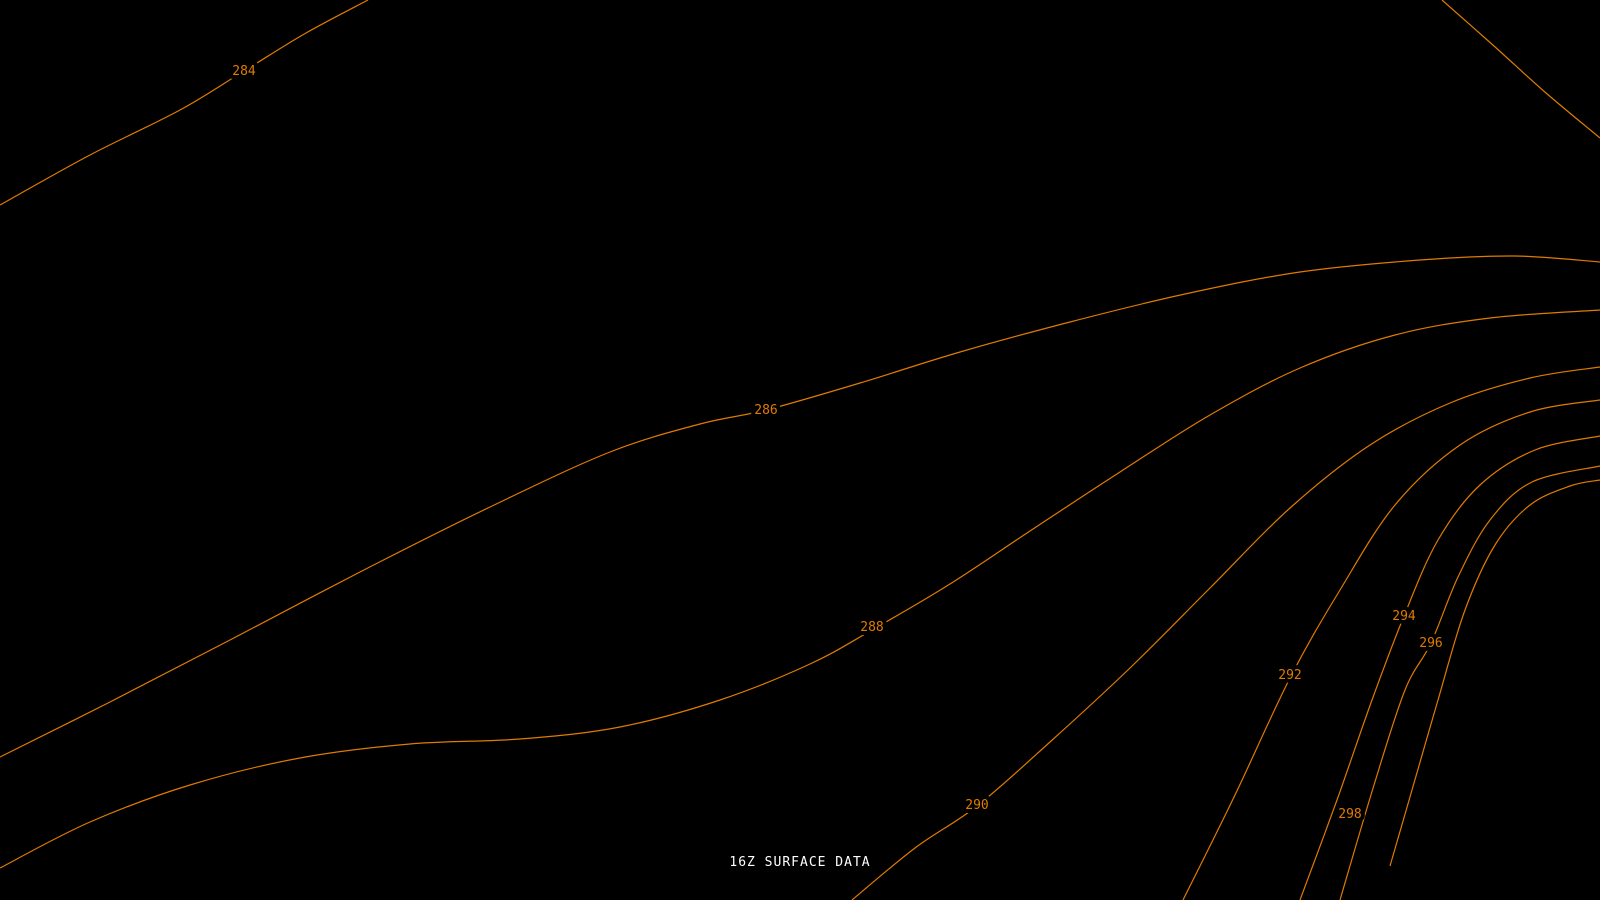 The width and height of the screenshot is (1600, 900). What do you see at coordinates (1404, 616) in the screenshot?
I see `contour-label-294: 294` at bounding box center [1404, 616].